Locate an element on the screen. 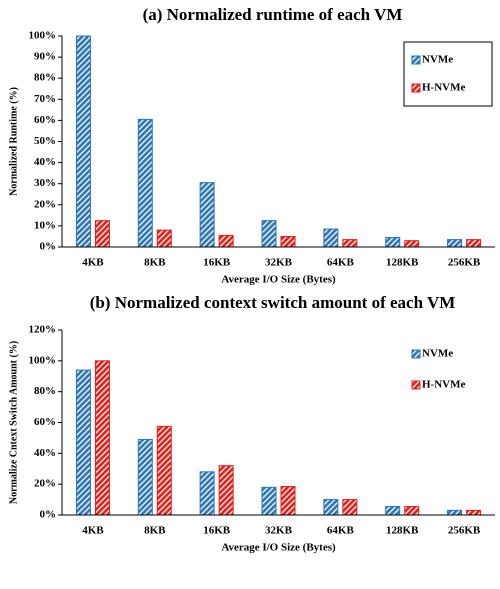  y-tick-label: 10% is located at coordinates (45, 225).